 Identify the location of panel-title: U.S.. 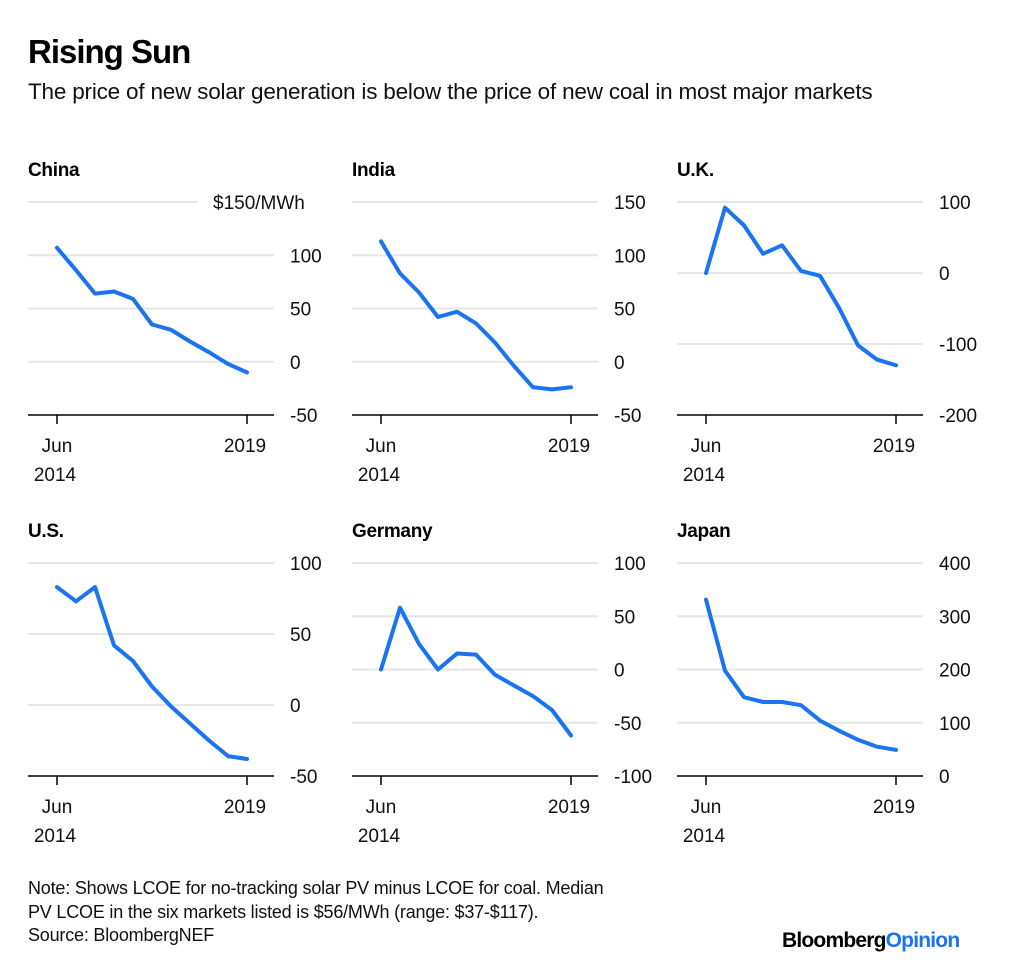
(46, 531).